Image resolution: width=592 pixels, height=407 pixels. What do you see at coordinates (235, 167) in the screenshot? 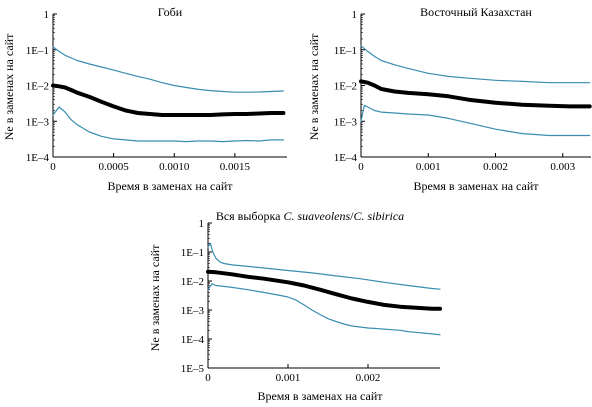
I see `x-tick-label: 0.0015` at bounding box center [235, 167].